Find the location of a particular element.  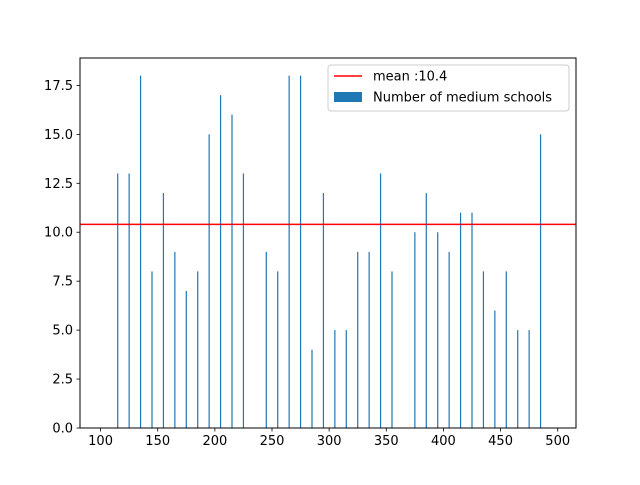

legend: mean :10.4 Number of medium schools is located at coordinates (448, 88).